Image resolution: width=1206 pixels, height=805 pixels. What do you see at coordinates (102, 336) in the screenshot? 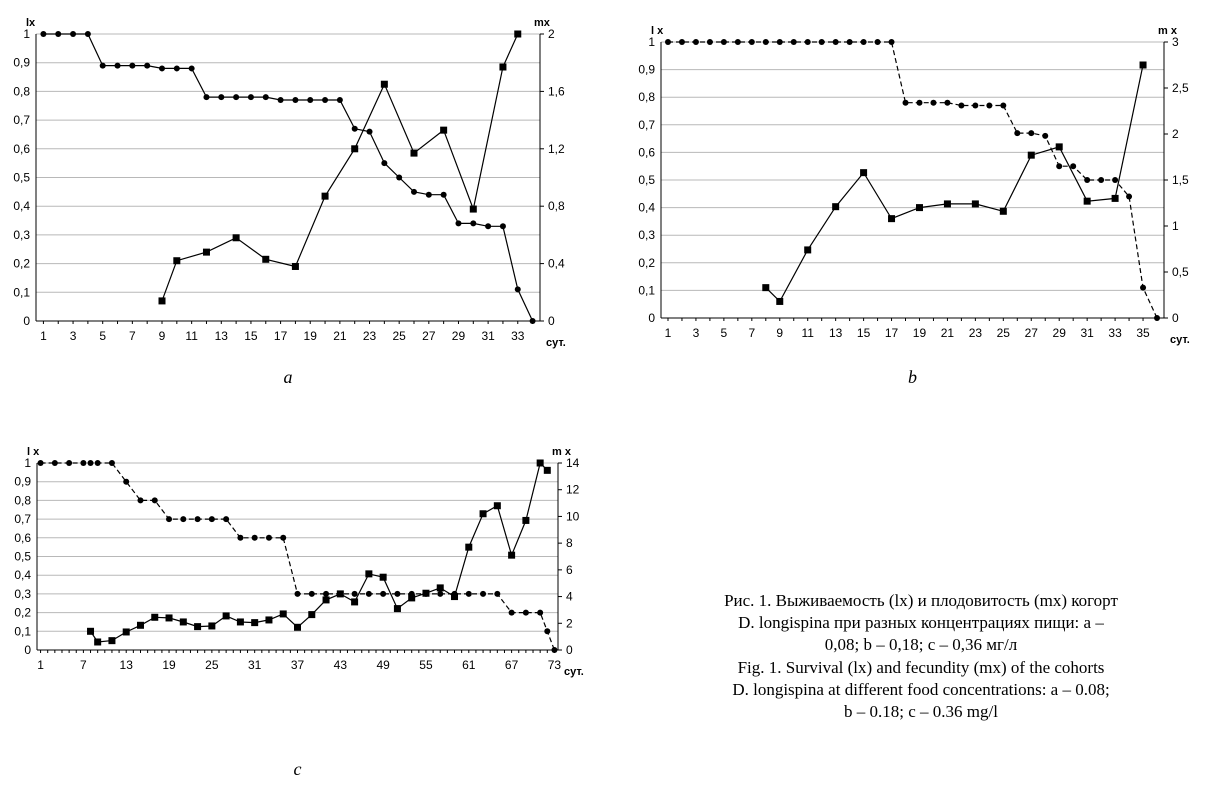
I see `x-tick-label: 5` at bounding box center [102, 336].